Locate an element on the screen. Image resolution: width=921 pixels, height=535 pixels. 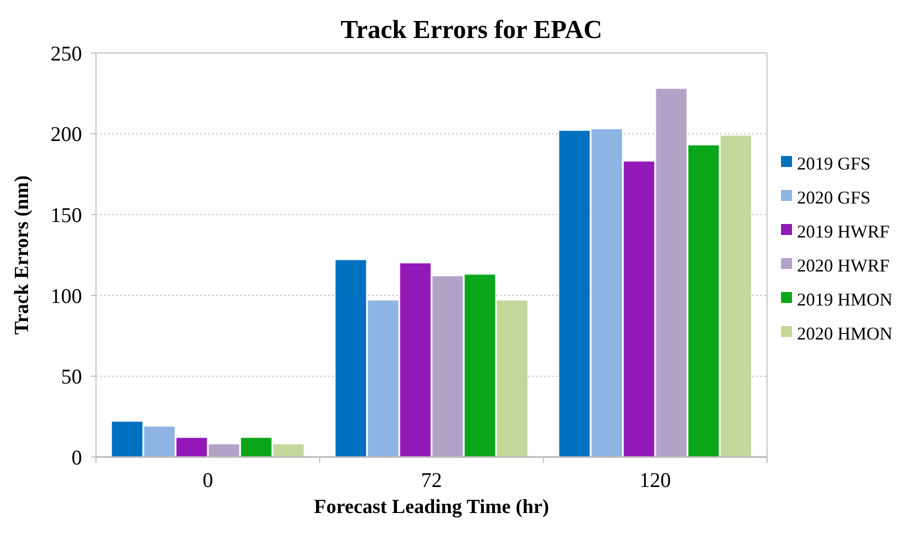
x-tick-label: 0 is located at coordinates (208, 480).